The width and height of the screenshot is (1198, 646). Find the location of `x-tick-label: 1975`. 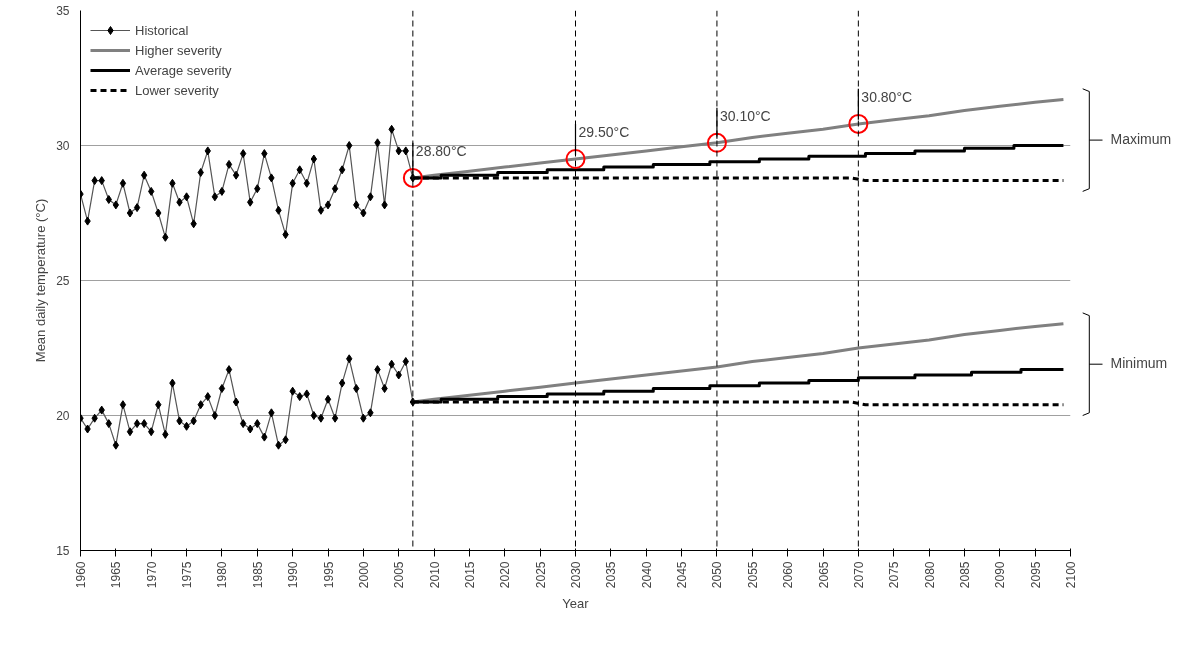

x-tick-label: 1975 is located at coordinates (187, 575).